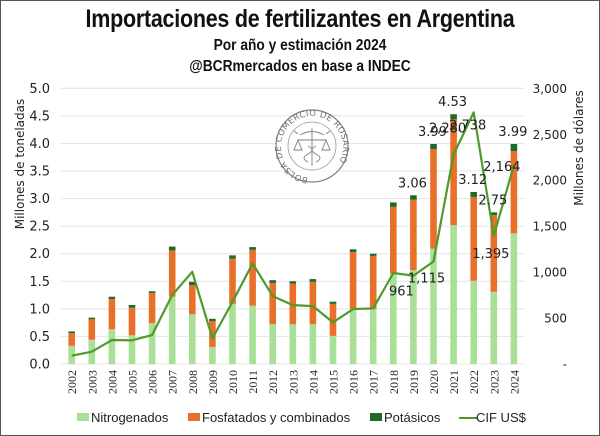 The height and width of the screenshot is (436, 600). What do you see at coordinates (401, 292) in the screenshot?
I see `cif-label-2019: 961` at bounding box center [401, 292].